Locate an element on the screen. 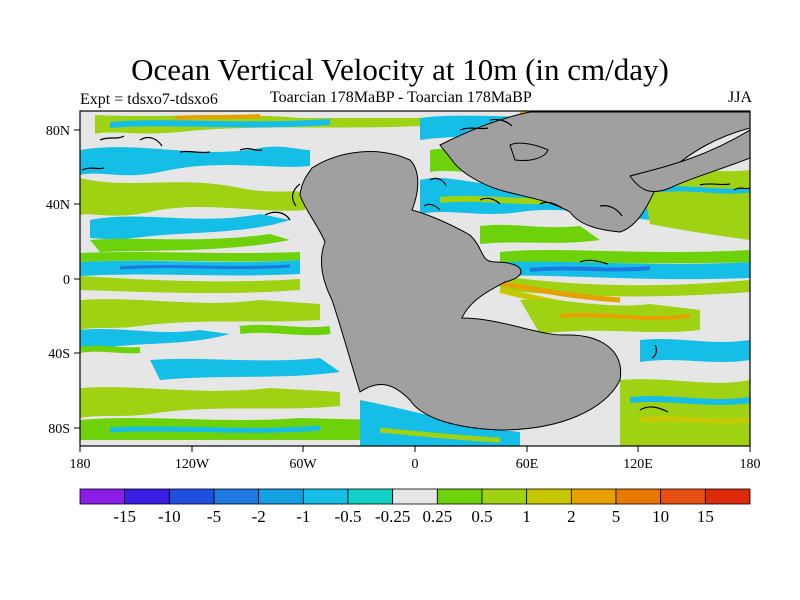  colorbar-label: -2 is located at coordinates (259, 516).